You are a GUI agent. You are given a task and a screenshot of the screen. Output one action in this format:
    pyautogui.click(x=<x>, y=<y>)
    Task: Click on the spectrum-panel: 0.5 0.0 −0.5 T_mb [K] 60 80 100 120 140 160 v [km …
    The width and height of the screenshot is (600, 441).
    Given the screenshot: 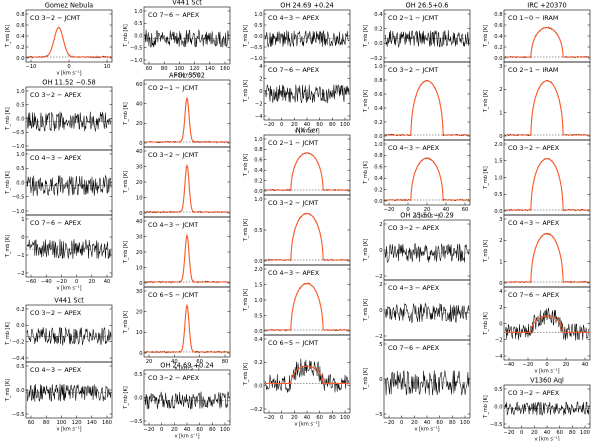 What is the action you would take?
    pyautogui.click(x=59, y=397)
    